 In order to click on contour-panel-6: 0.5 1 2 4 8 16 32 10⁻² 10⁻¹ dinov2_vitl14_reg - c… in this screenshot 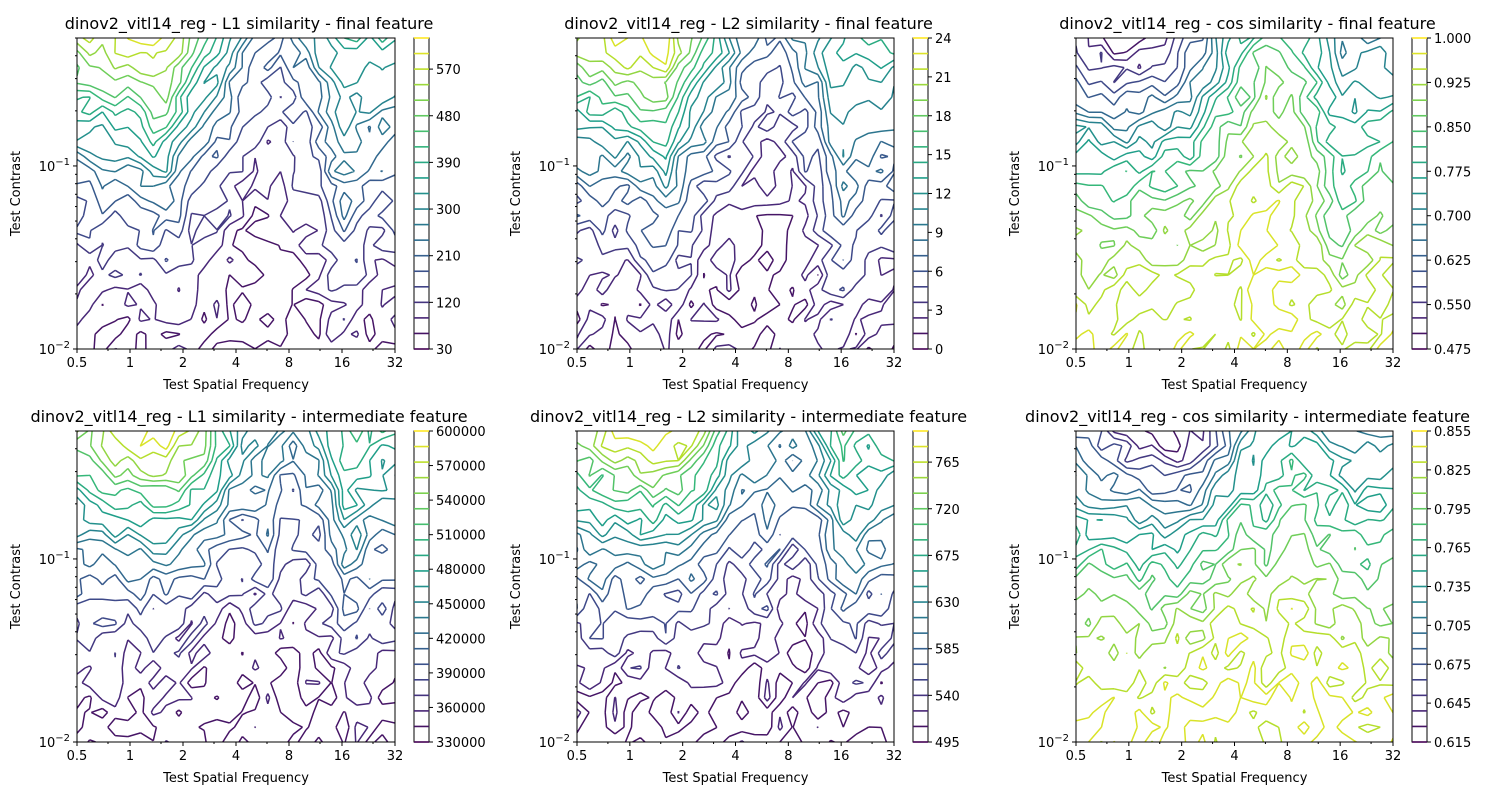, I will do `click(1239, 596)`.